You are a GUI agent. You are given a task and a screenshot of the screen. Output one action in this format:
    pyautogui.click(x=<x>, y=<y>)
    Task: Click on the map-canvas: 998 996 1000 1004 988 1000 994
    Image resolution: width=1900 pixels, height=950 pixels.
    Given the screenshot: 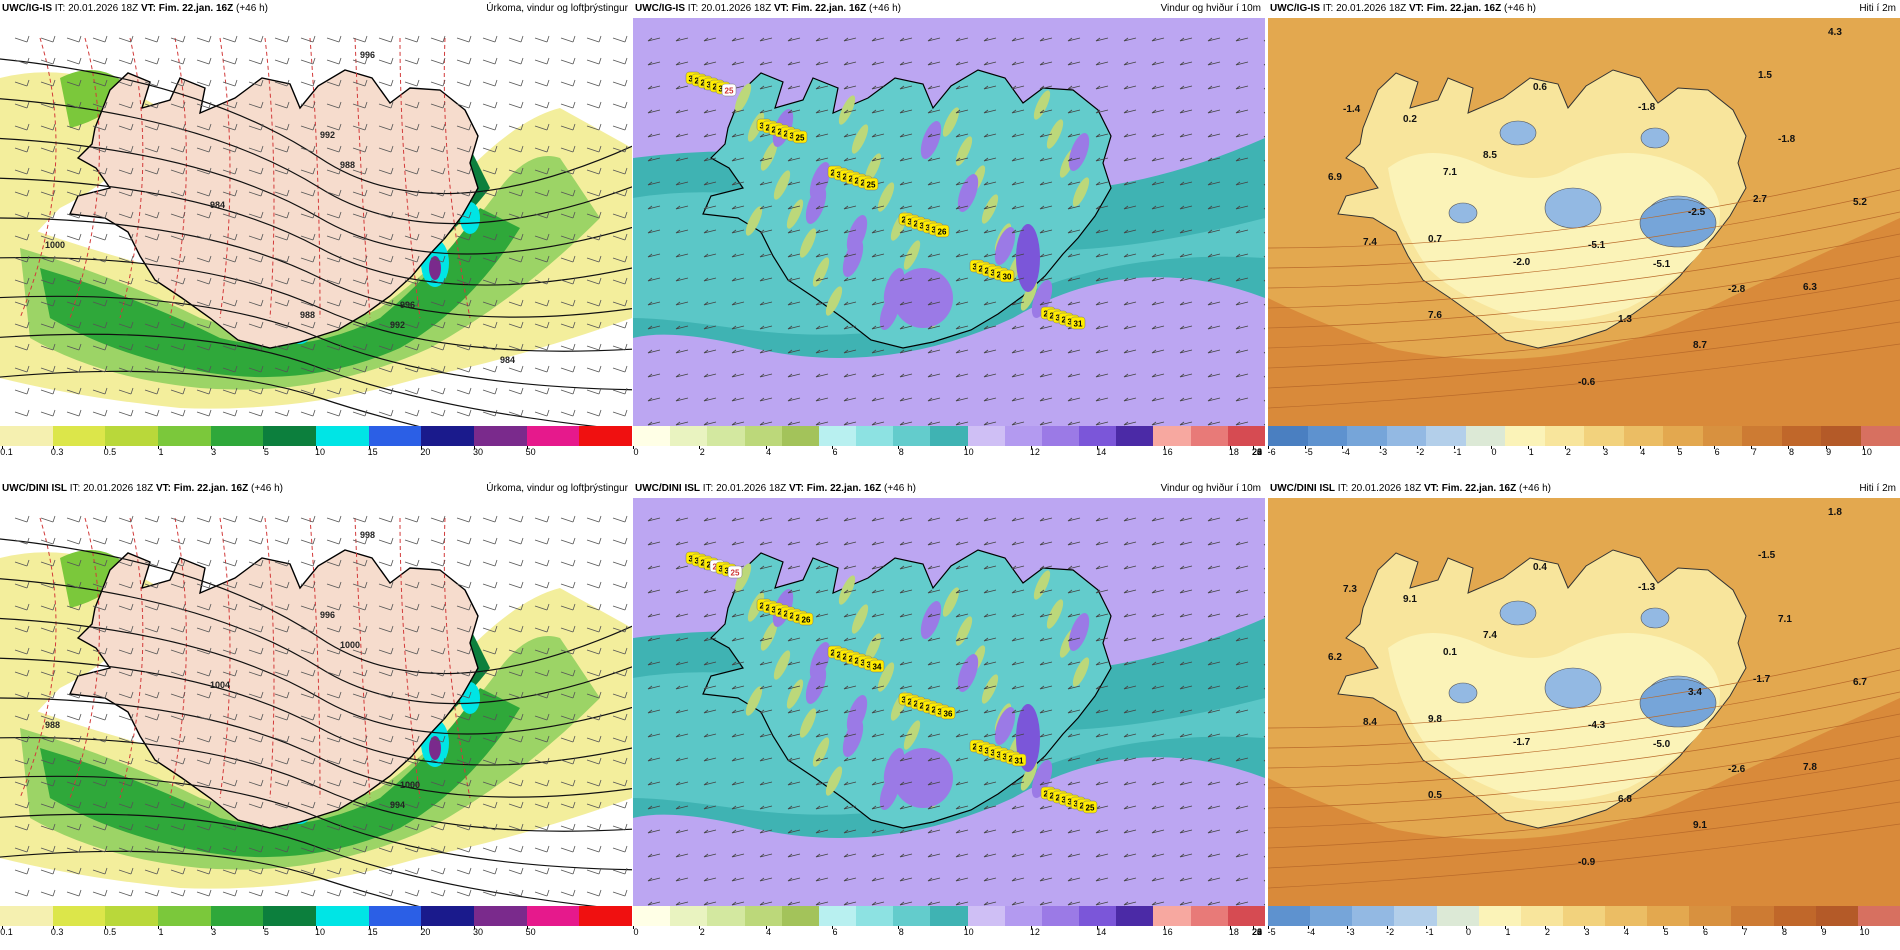 What is the action you would take?
    pyautogui.click(x=316, y=702)
    